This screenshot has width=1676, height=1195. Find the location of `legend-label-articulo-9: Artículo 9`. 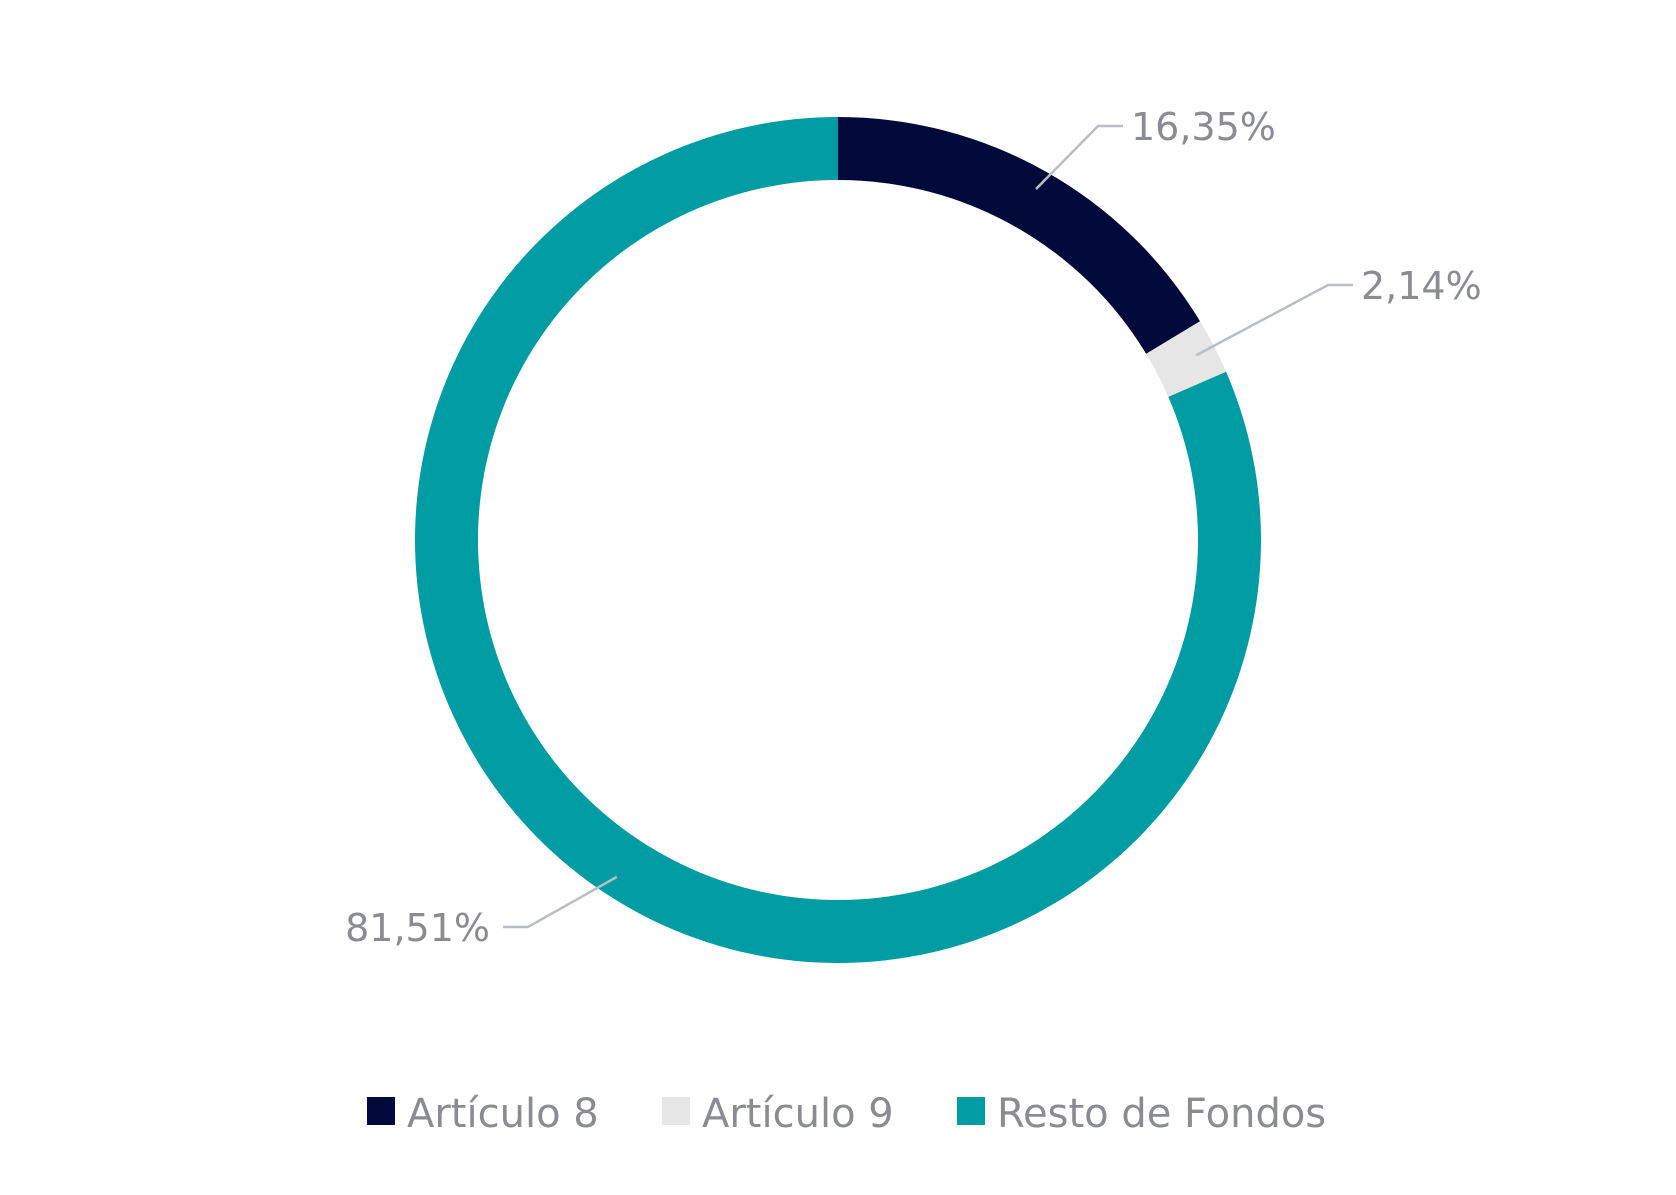

legend-label-articulo-9: Artículo 9 is located at coordinates (798, 1114).